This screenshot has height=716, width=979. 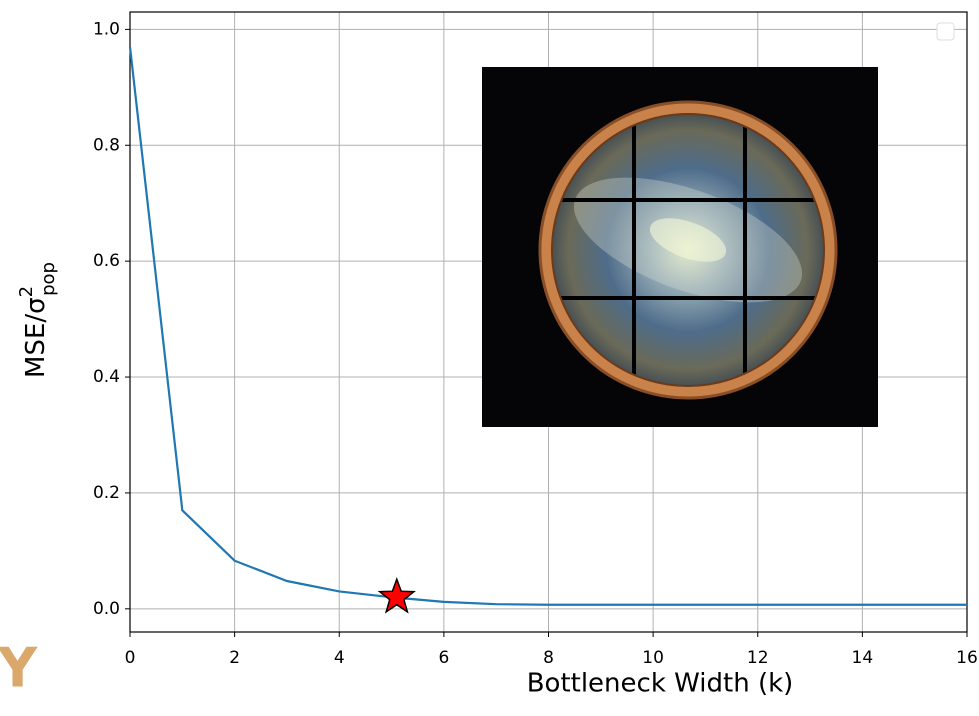 I want to click on x-tick-label: 4, so click(x=339, y=658).